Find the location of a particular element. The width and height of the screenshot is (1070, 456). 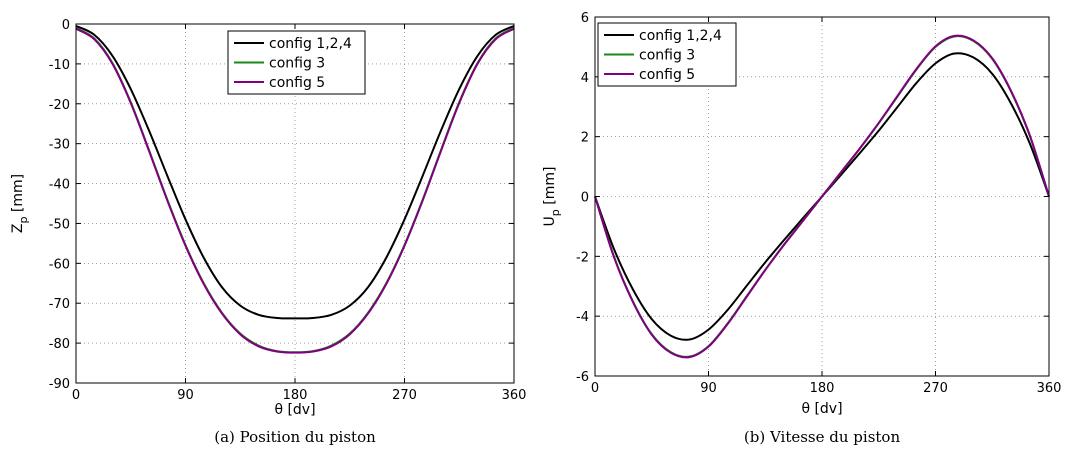

y-axis-label: Zp [mm] is located at coordinates (20, 203).